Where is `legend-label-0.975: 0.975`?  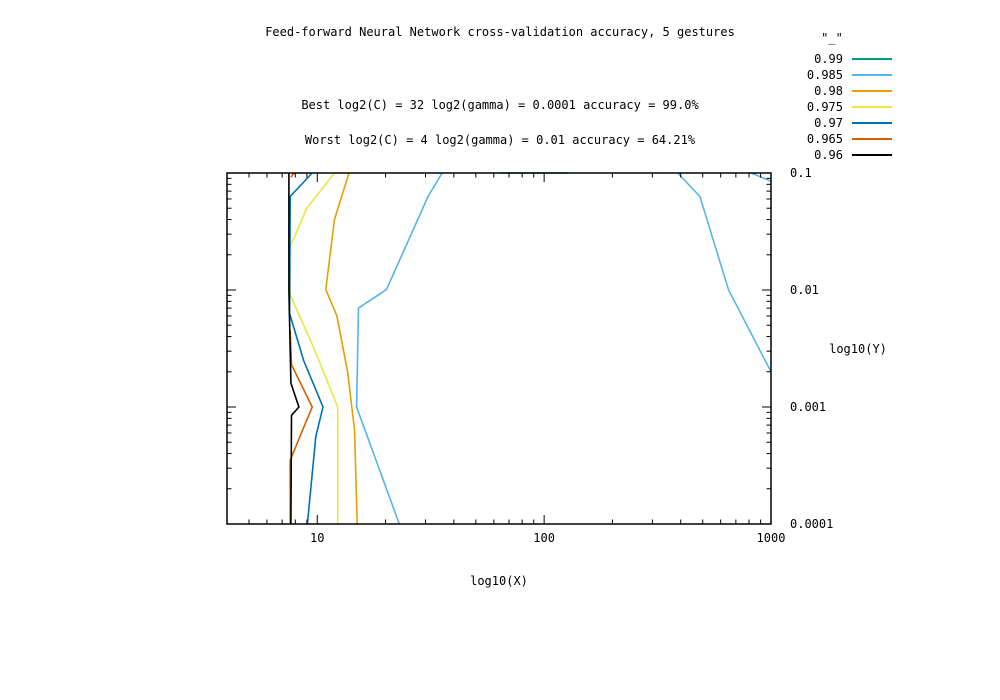 legend-label-0.975: 0.975 is located at coordinates (825, 107).